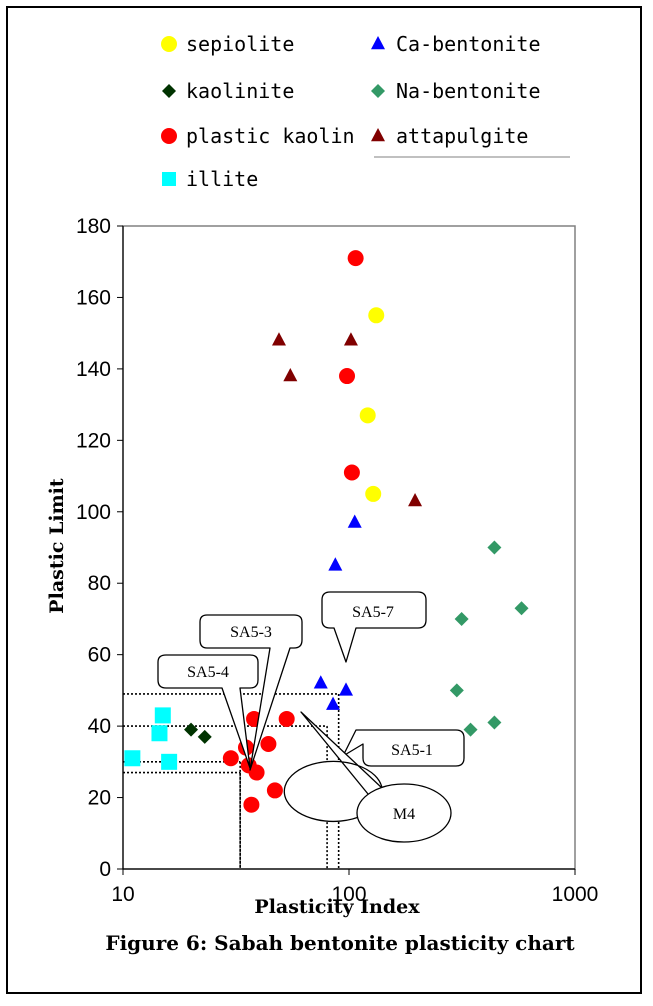 This screenshot has width=653, height=1006. I want to click on legend-label-kaolinite: kaolinite, so click(240, 91).